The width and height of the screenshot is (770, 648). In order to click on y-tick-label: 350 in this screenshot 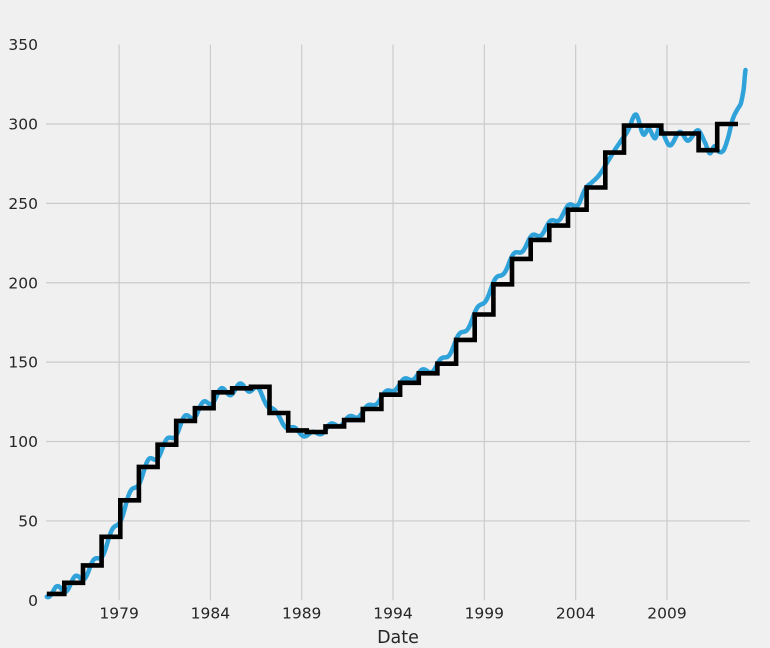, I will do `click(23, 45)`.